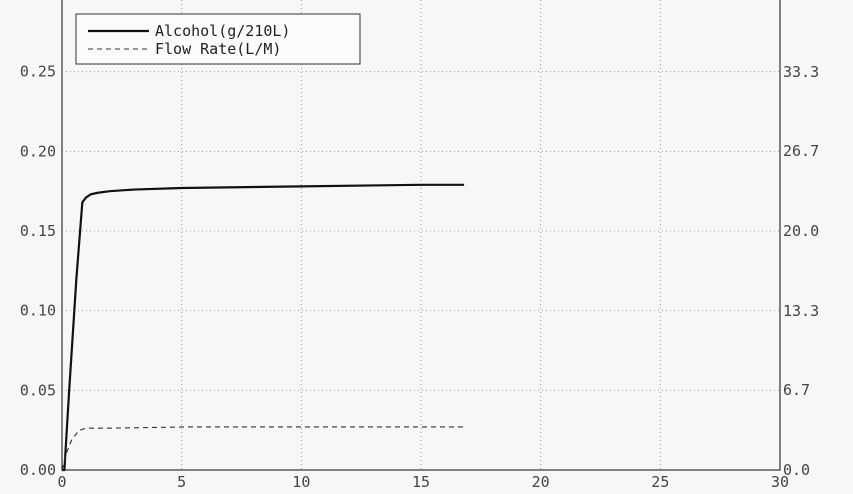 This screenshot has height=494, width=853. What do you see at coordinates (801, 72) in the screenshot?
I see `y-right-tick-label: 33.3` at bounding box center [801, 72].